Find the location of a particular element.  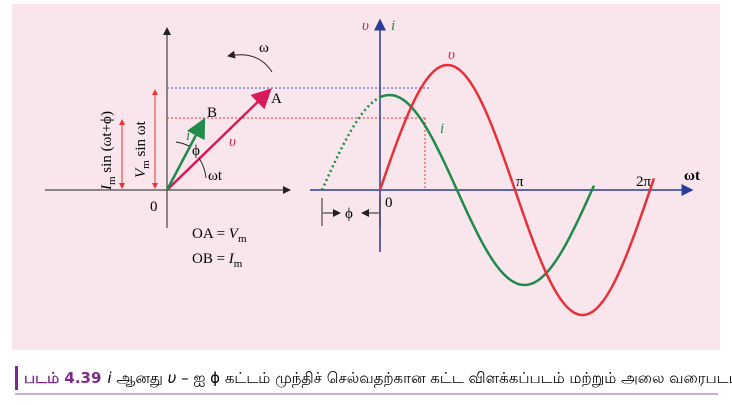

angle-label: ωt is located at coordinates (215, 176).